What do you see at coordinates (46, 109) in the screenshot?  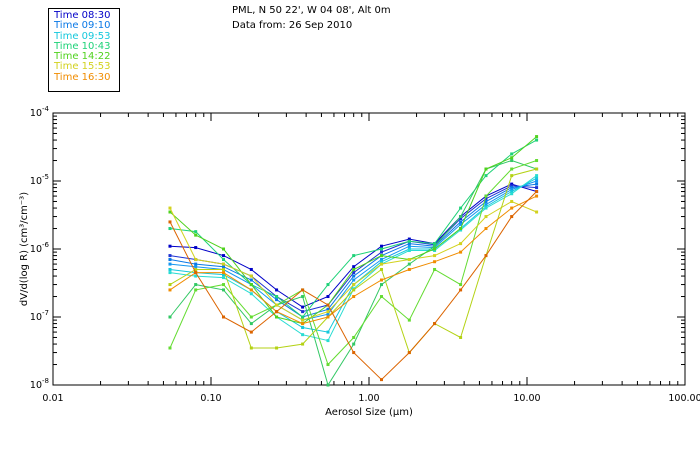 I see `y-tick-exponent: -4` at bounding box center [46, 109].